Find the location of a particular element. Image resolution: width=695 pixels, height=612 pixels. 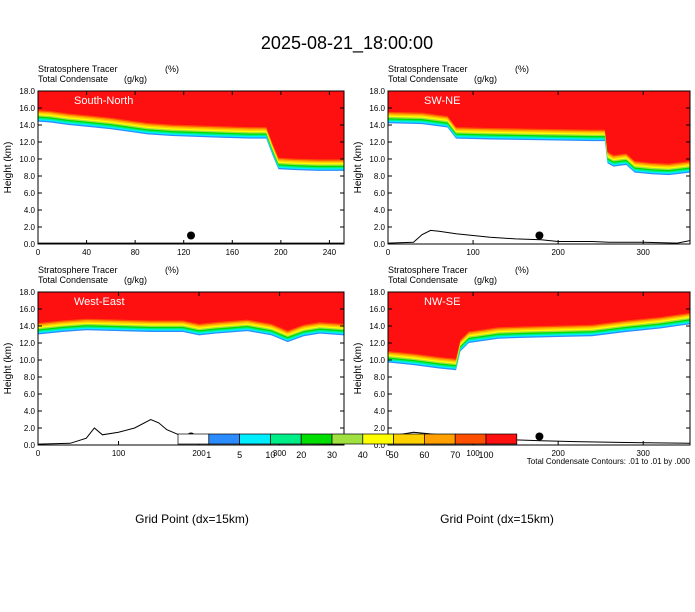

legend-label: 1 is located at coordinates (208, 455).